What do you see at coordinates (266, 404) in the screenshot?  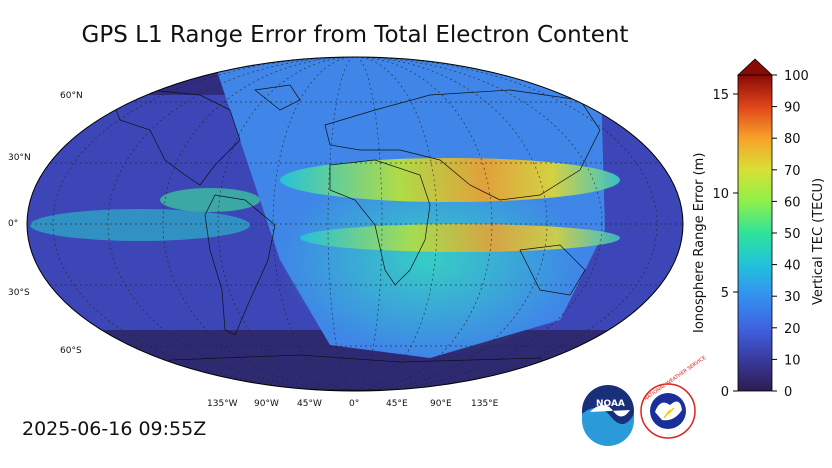 I see `lon-label-90w: 90°W` at bounding box center [266, 404].